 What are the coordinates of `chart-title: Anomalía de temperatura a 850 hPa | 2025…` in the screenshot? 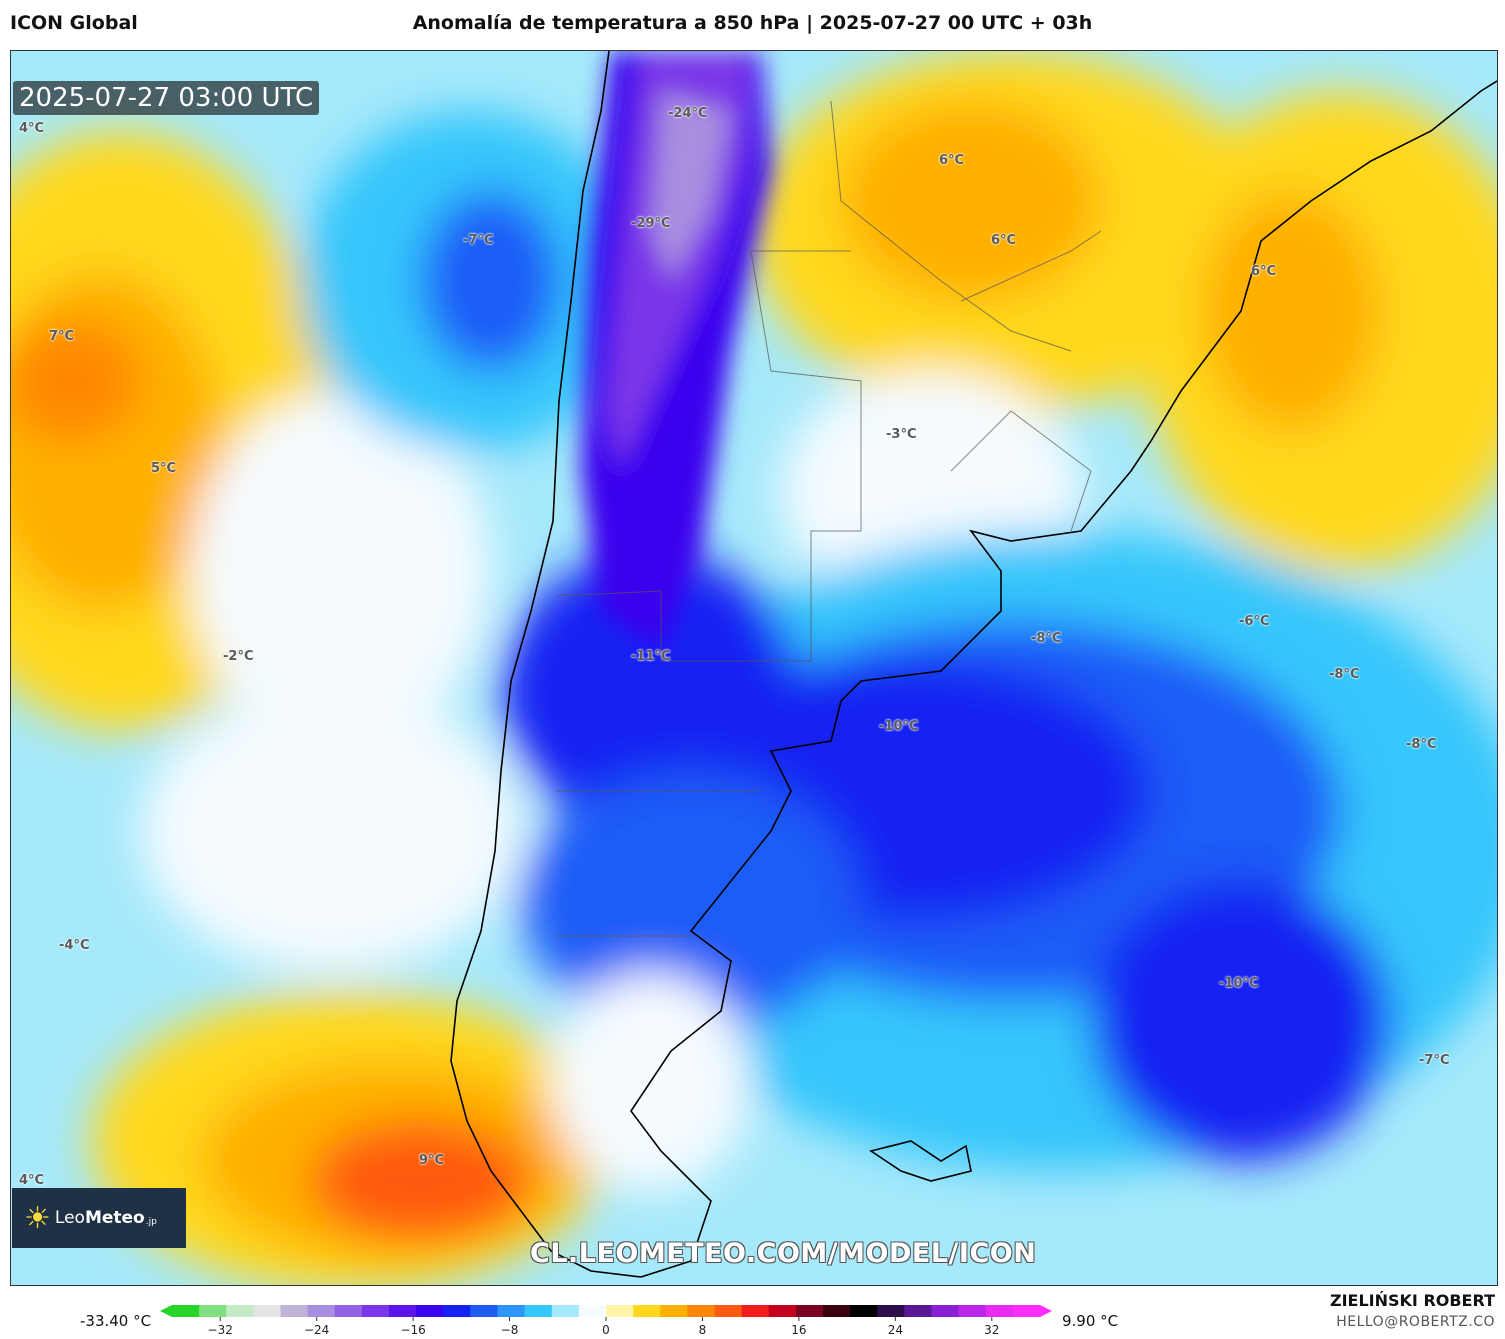 It's located at (752, 23).